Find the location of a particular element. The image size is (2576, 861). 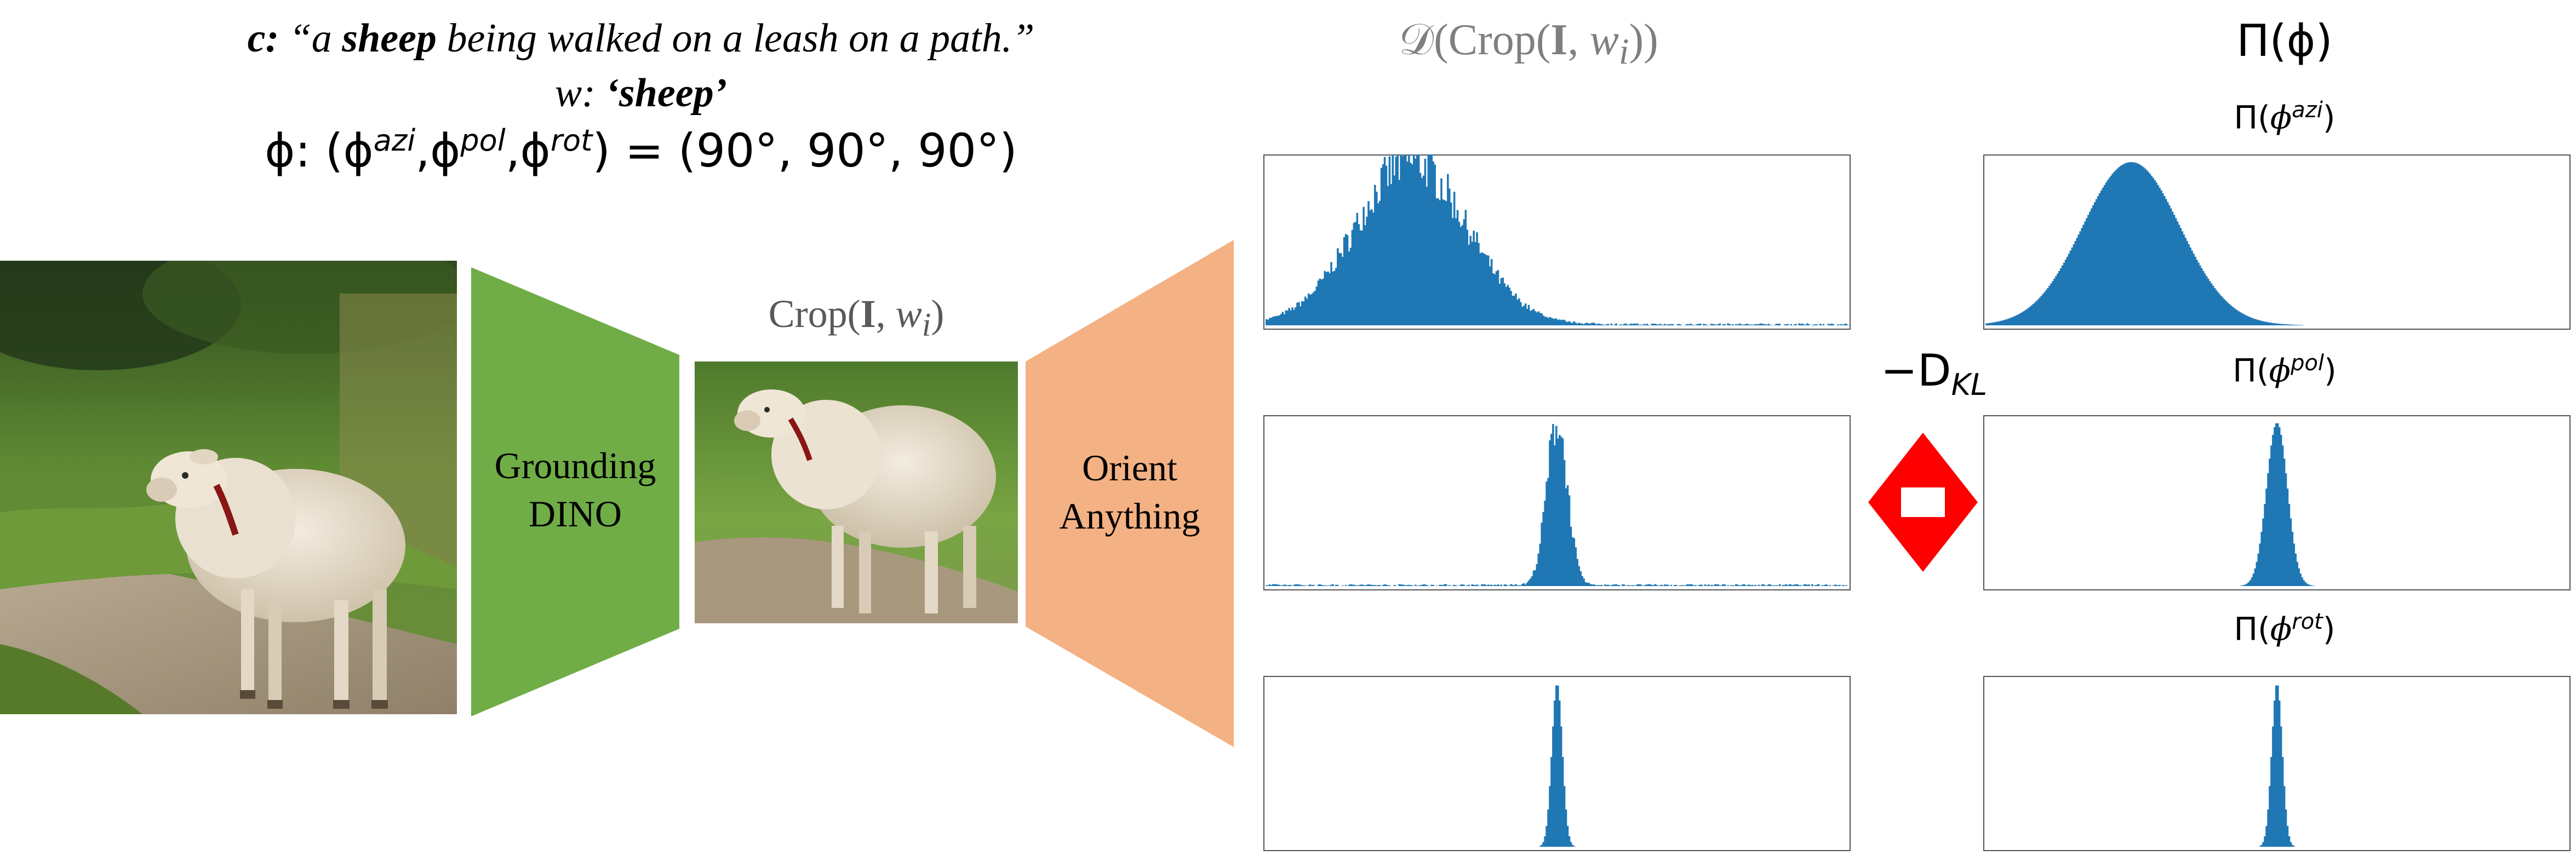

crop-label-index: i is located at coordinates (926, 325).